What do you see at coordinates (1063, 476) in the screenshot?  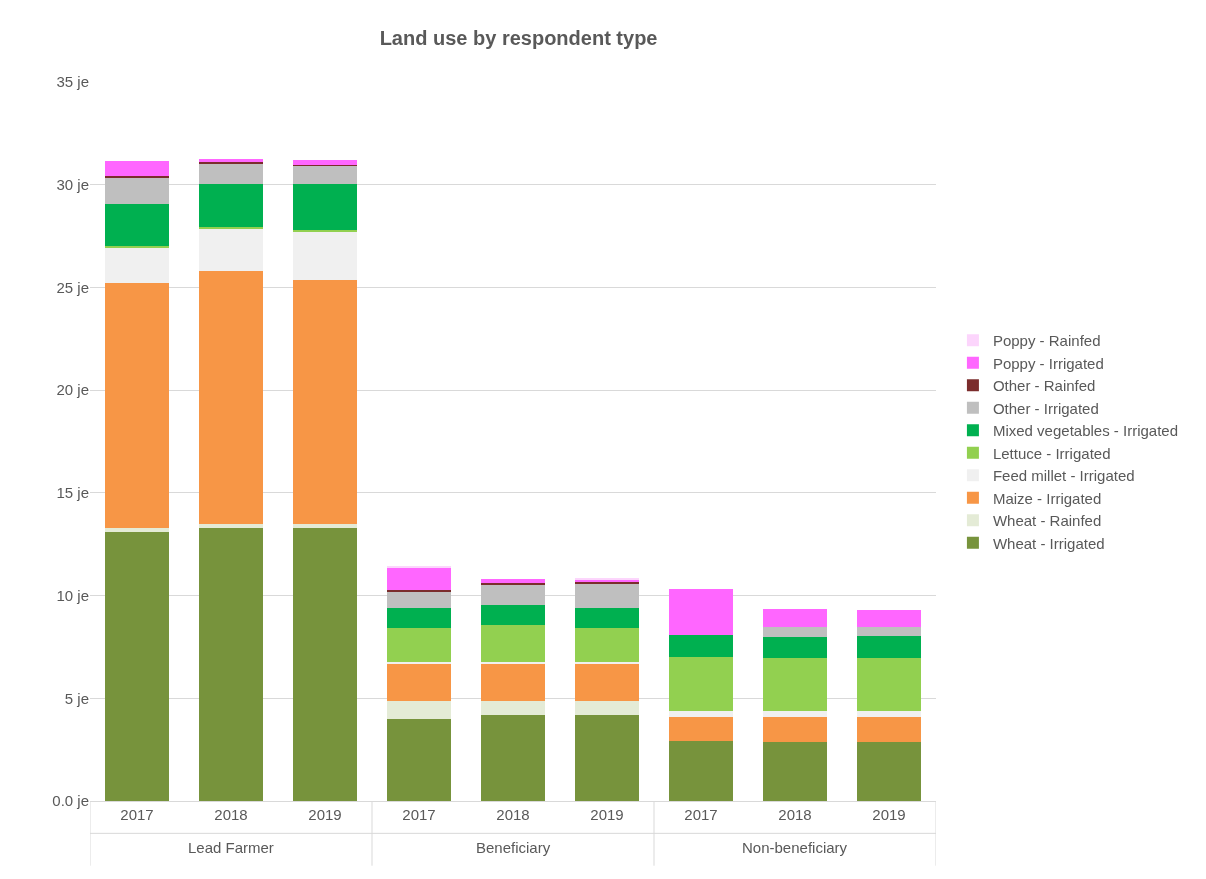 I see `legend-label: Feed millet - Irrigated` at bounding box center [1063, 476].